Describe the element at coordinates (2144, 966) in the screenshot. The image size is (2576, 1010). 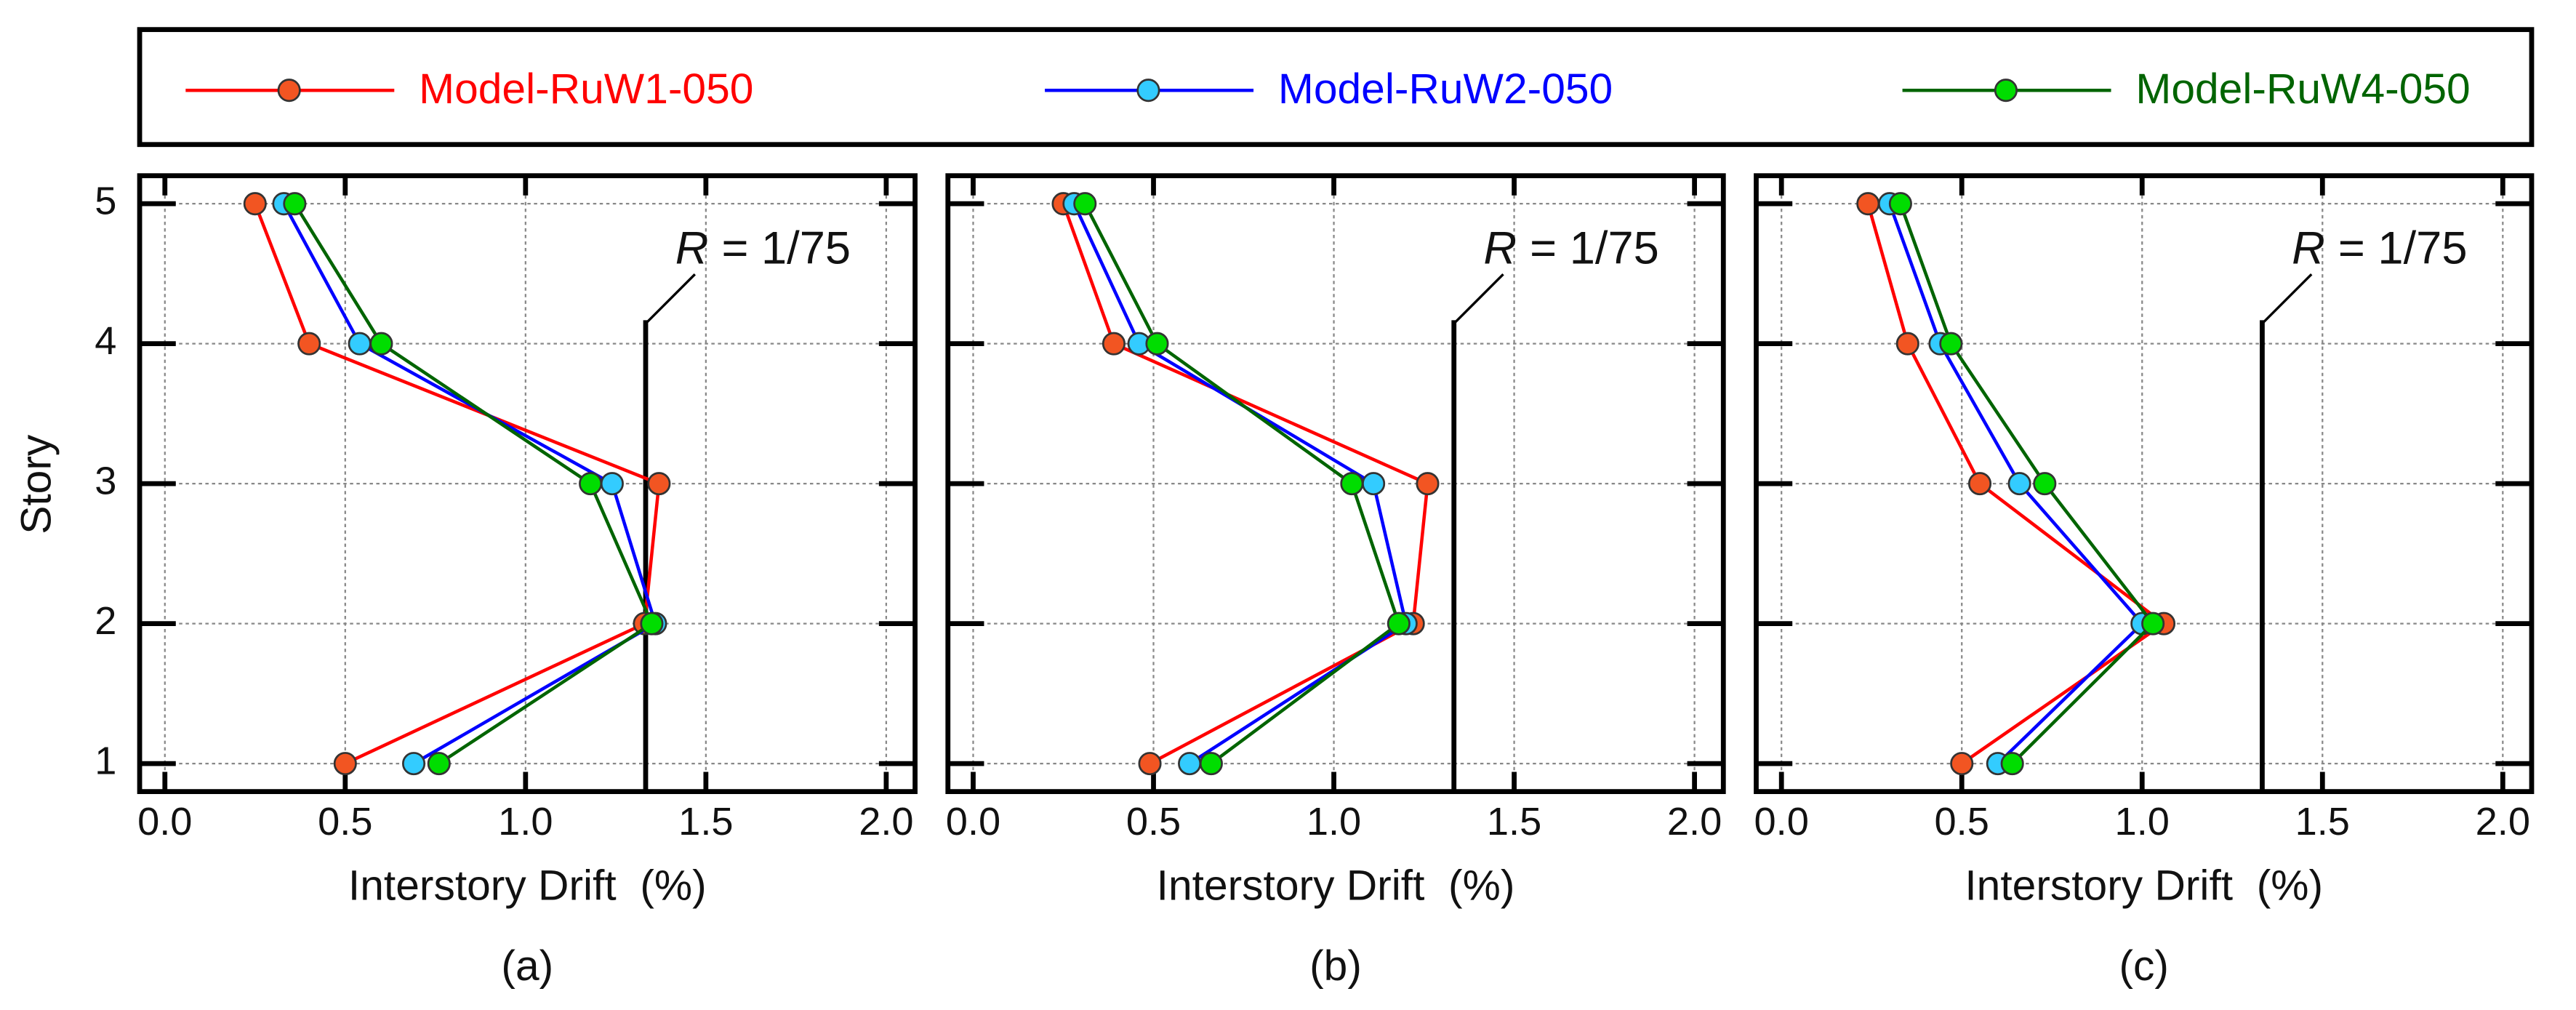
I see `panel-caption: (c)` at that location.